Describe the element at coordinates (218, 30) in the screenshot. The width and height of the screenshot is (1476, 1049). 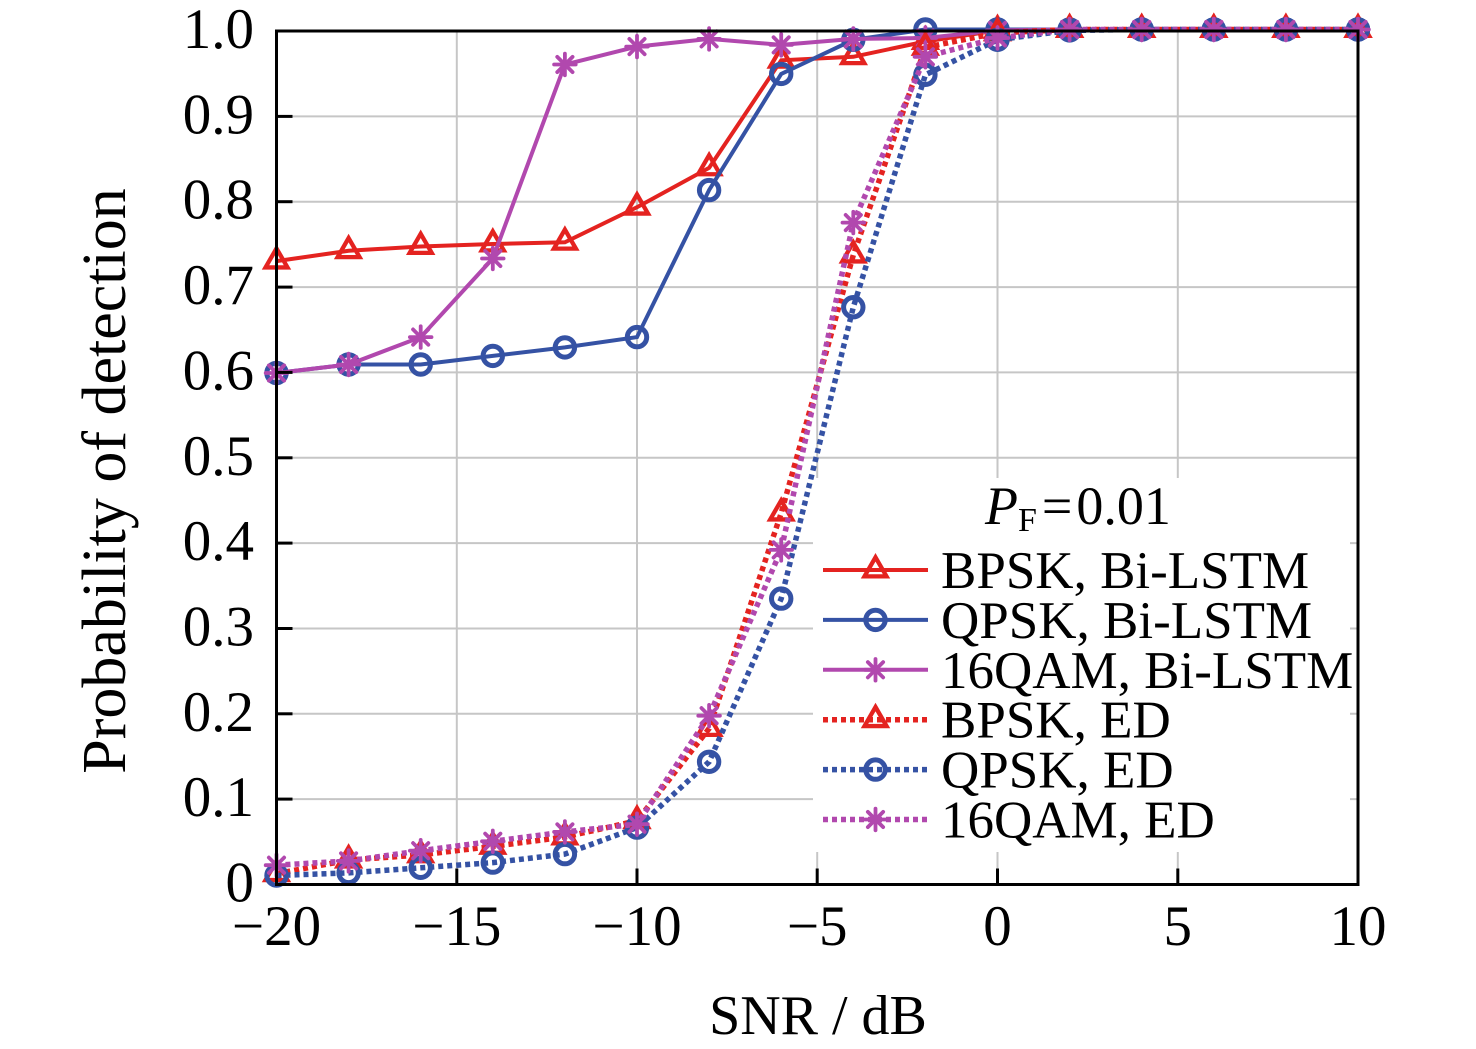
I see `svg-text: 1.0` at that location.